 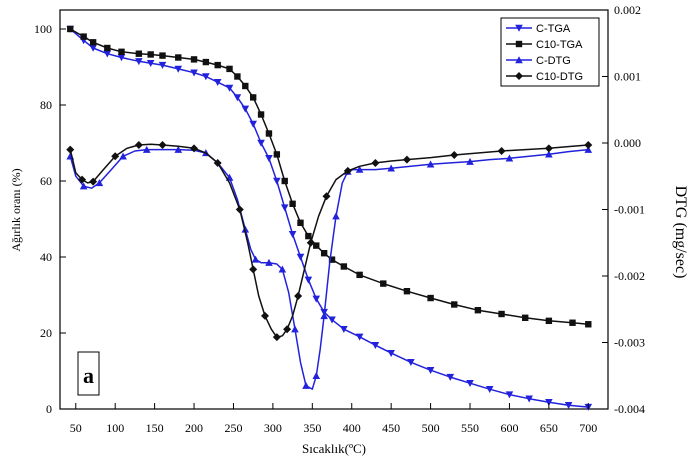 I want to click on legend-label: C10-DTG, so click(x=559, y=77).